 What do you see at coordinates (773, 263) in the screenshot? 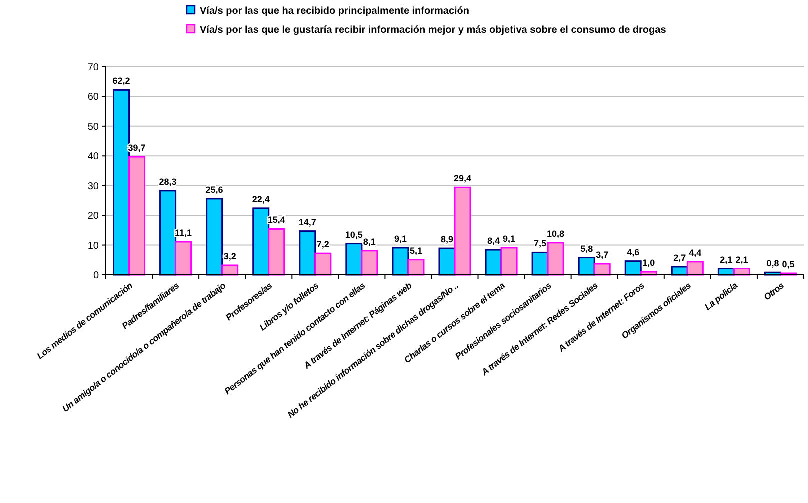
I see `data-label: 0,8` at bounding box center [773, 263].